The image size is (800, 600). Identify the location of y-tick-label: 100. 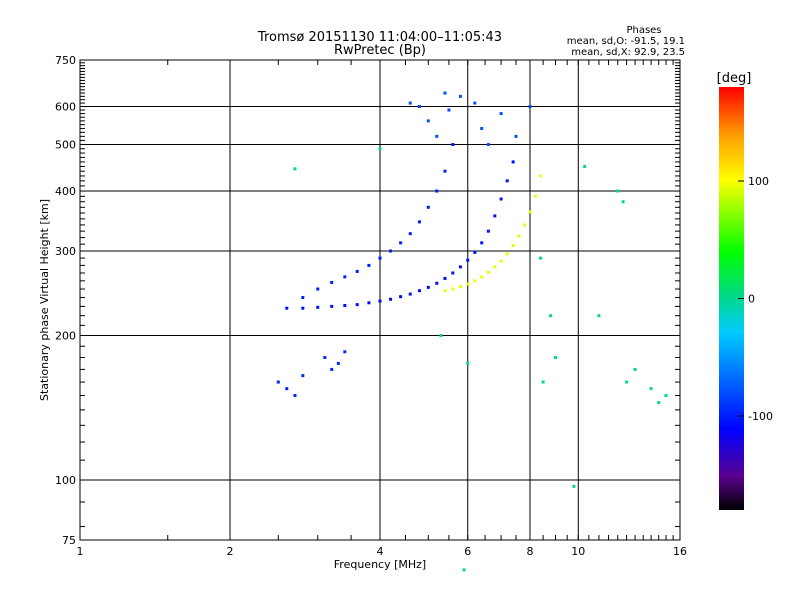
(65, 480).